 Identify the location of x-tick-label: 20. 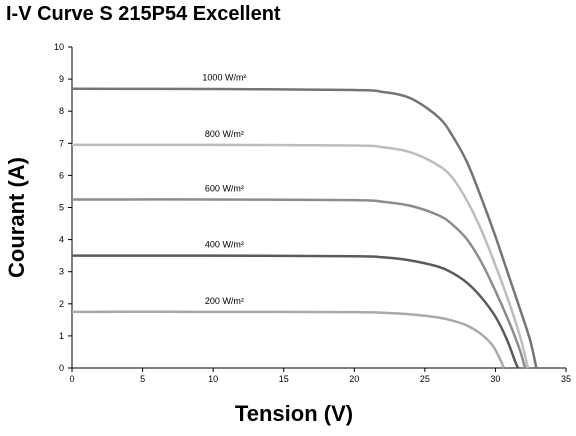
(354, 379).